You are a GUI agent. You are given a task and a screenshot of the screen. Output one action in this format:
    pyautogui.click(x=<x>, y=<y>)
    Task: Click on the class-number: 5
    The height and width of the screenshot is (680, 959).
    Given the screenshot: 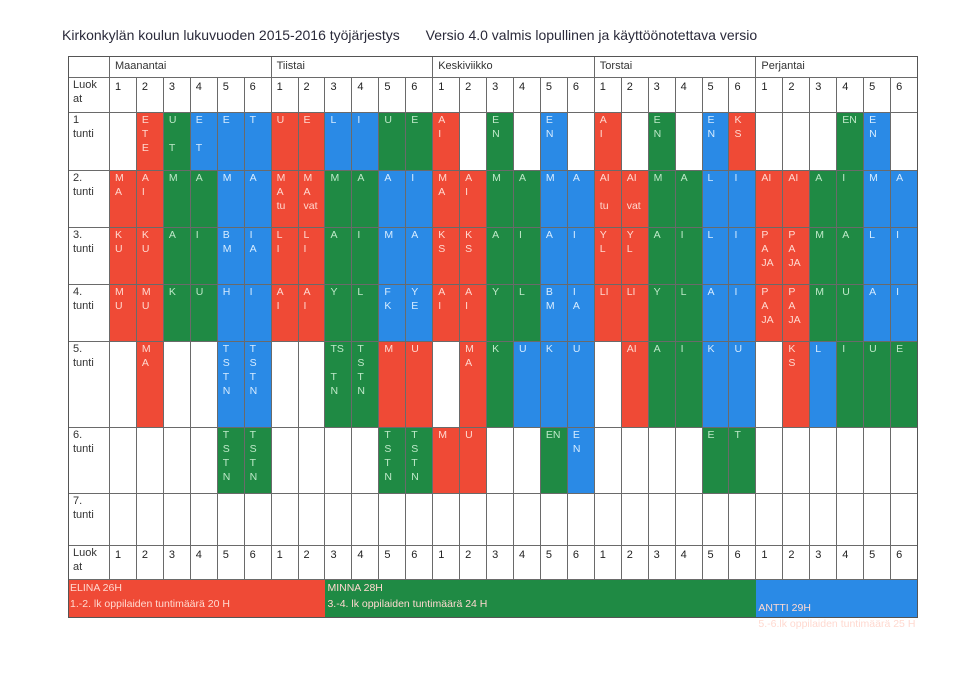 What is the action you would take?
    pyautogui.click(x=393, y=95)
    